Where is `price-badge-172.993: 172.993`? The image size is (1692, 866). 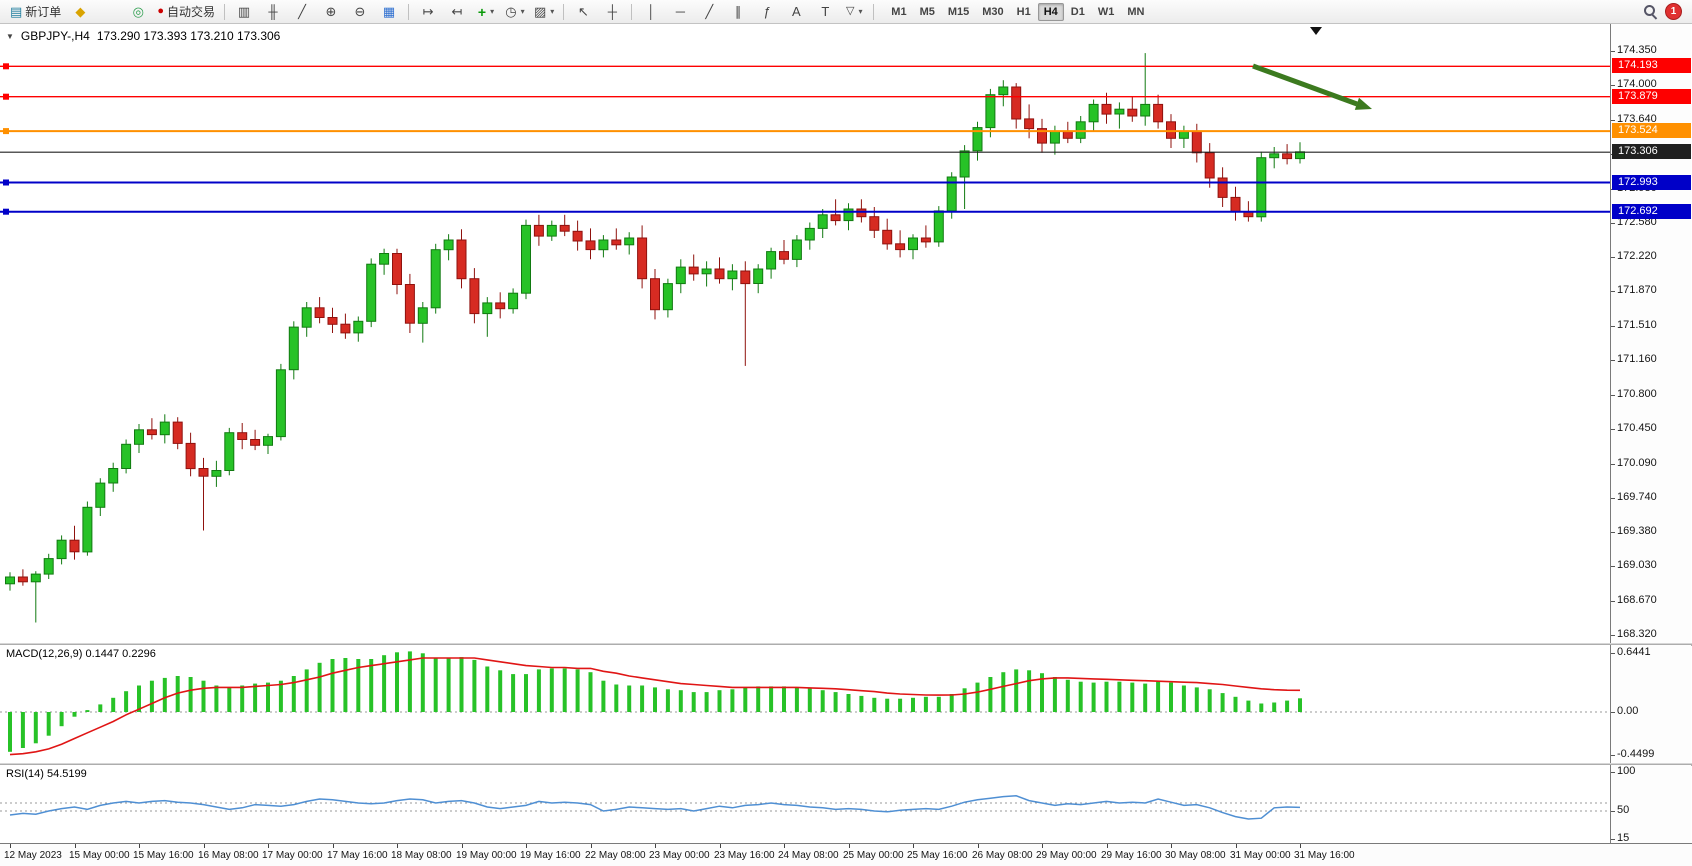
price-badge-172.993: 172.993 is located at coordinates (1651, 182).